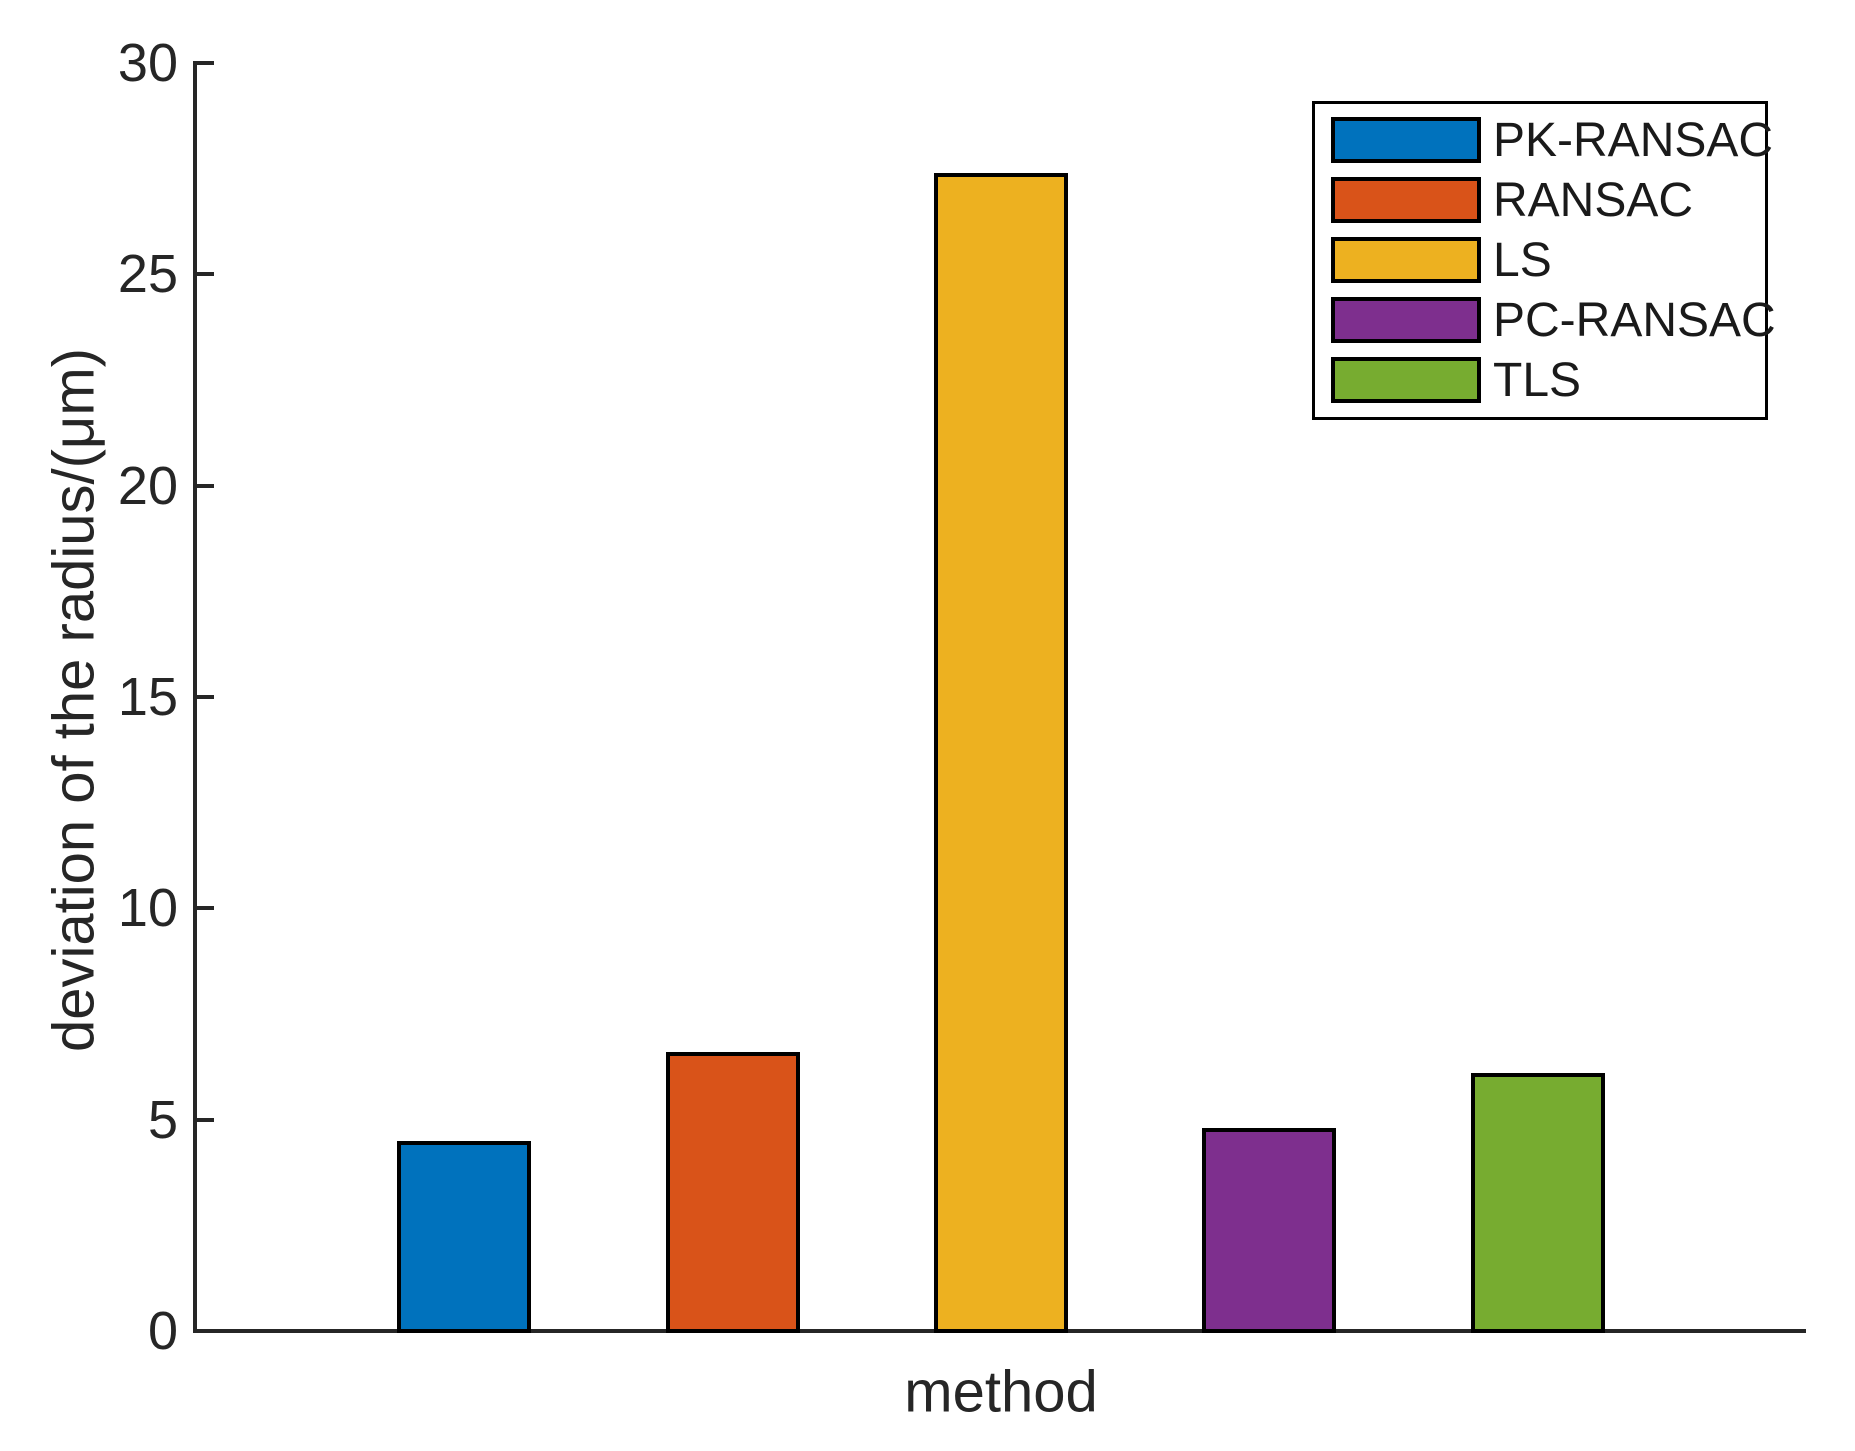  I want to click on legend-label: RANSAC, so click(1593, 200).